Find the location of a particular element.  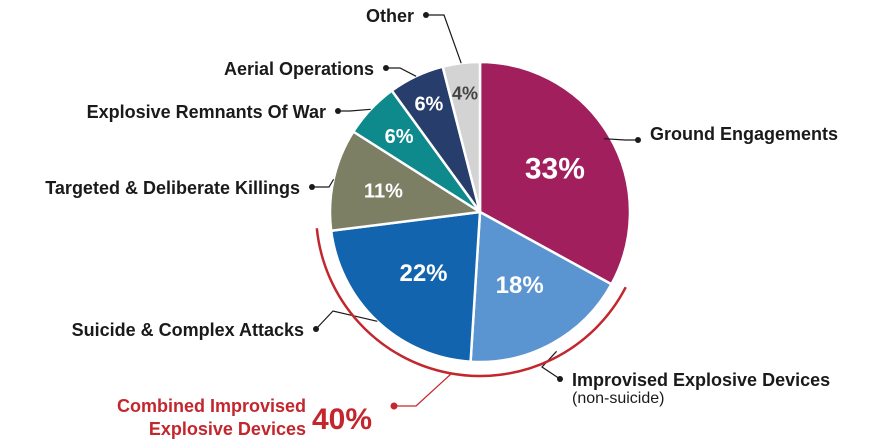

leader-dot-aerial-operations is located at coordinates (386, 68).